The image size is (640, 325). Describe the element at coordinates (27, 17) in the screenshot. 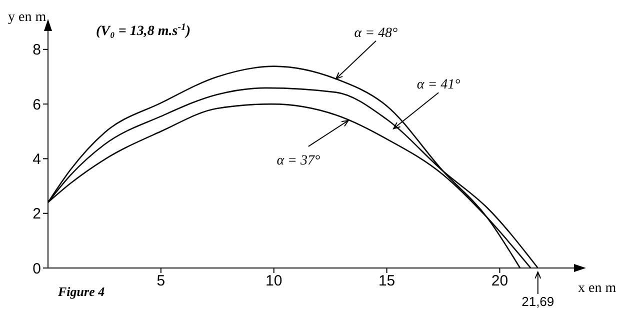

I see `y-axis-title: y en m` at that location.